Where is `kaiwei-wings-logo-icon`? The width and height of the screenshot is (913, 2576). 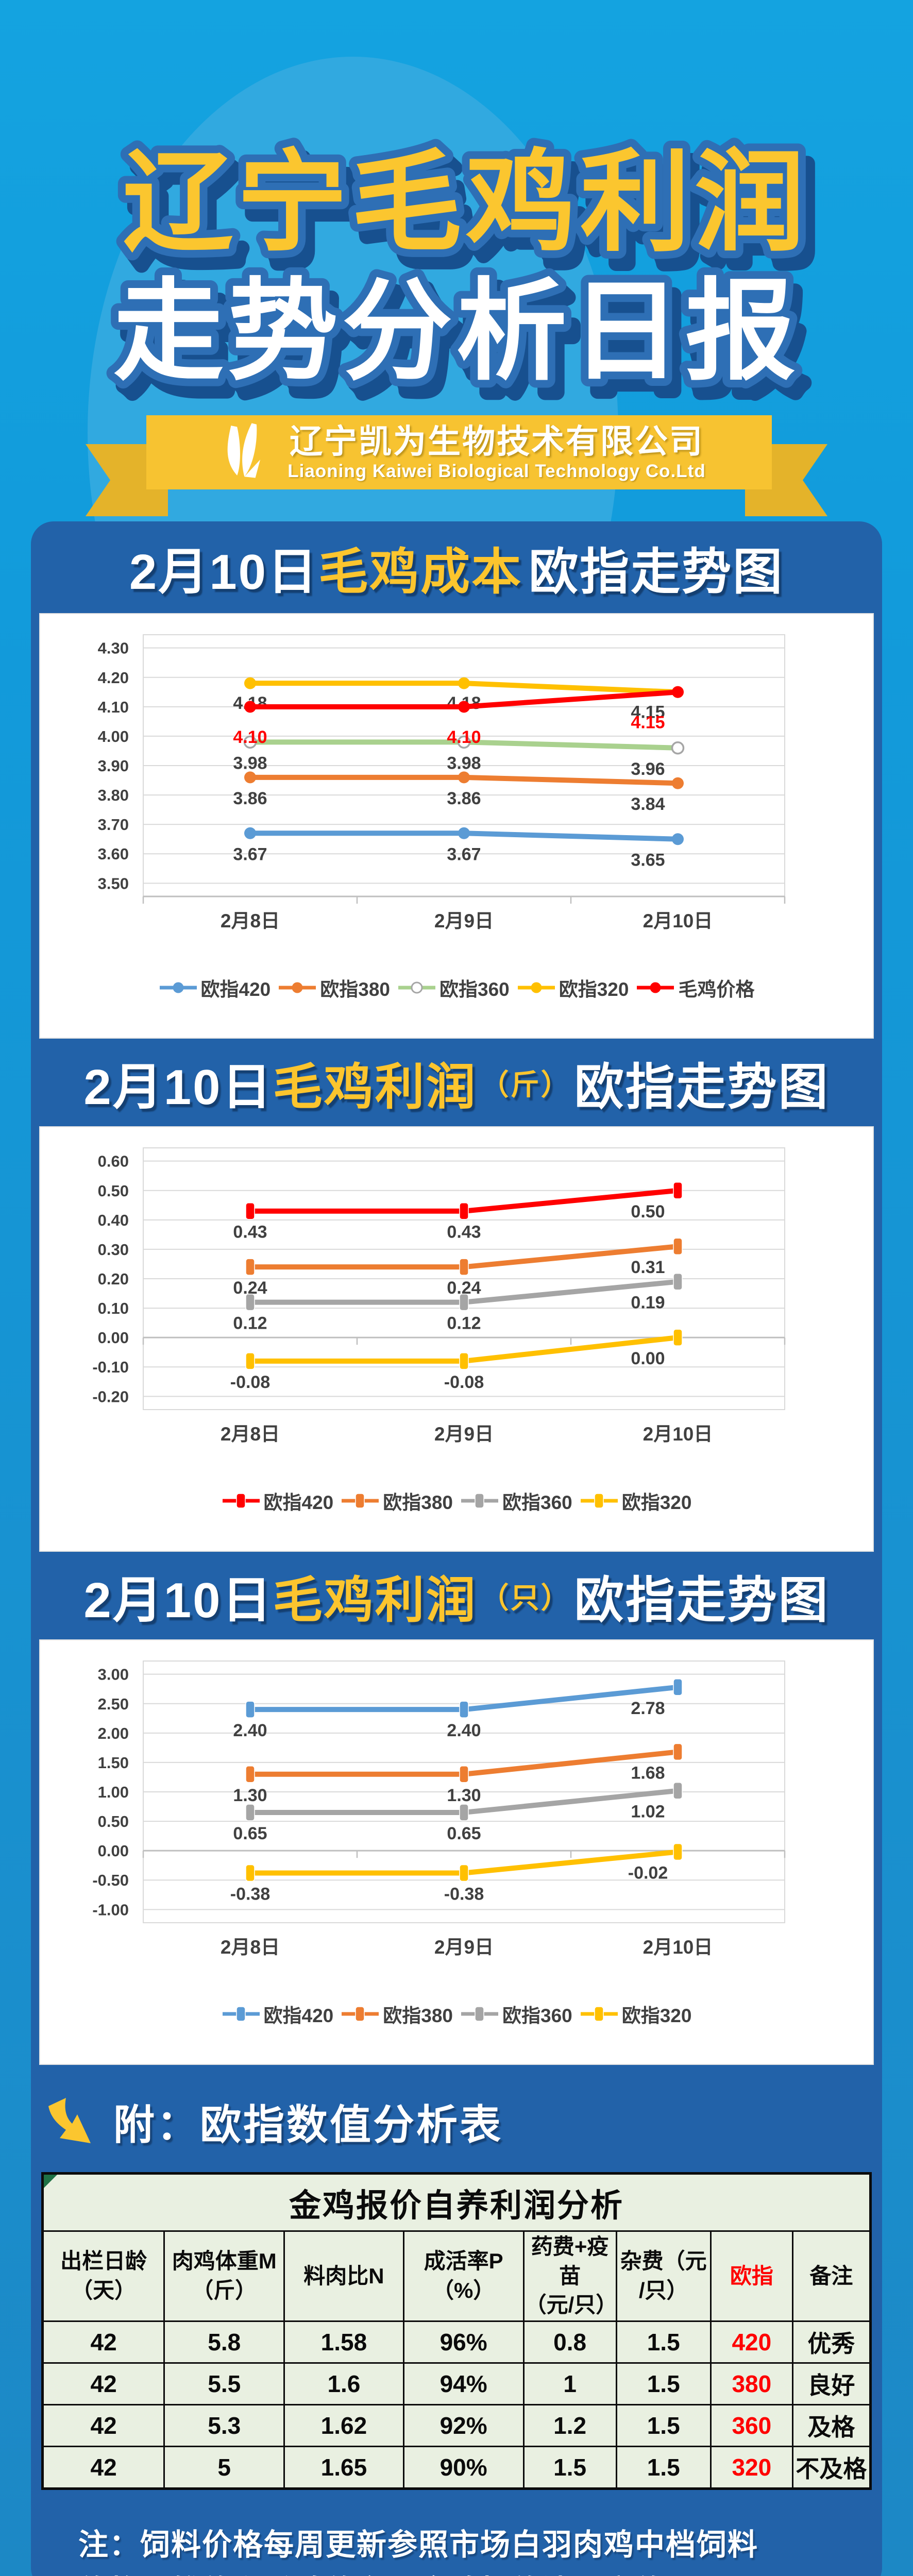 kaiwei-wings-logo-icon is located at coordinates (244, 450).